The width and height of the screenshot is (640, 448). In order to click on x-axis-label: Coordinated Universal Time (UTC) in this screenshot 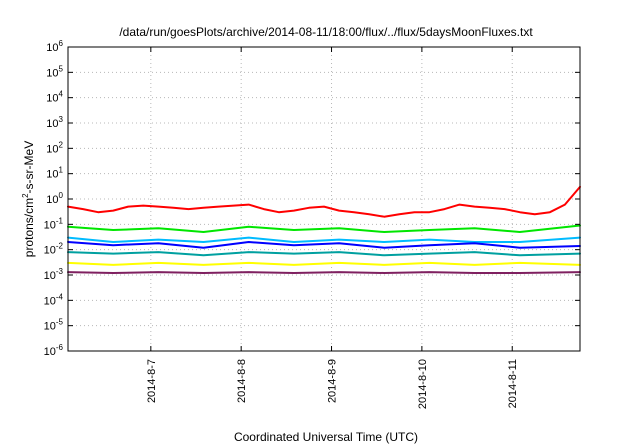, I will do `click(326, 437)`.